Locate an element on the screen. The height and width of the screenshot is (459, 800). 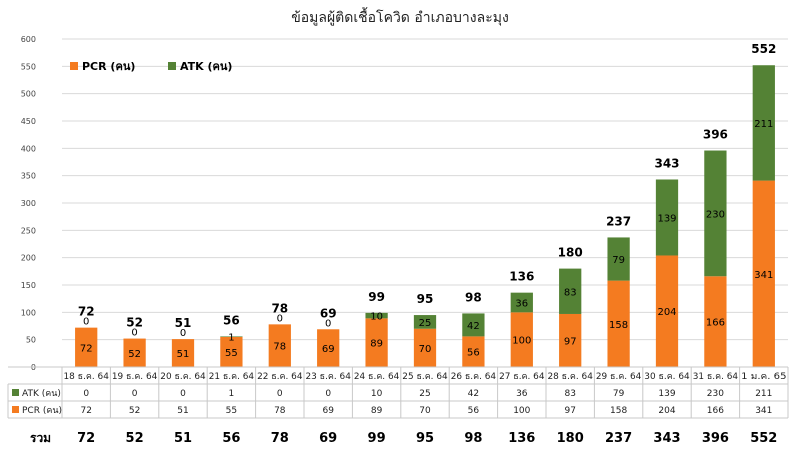
table-cell-atk: 25 is located at coordinates (424, 394).